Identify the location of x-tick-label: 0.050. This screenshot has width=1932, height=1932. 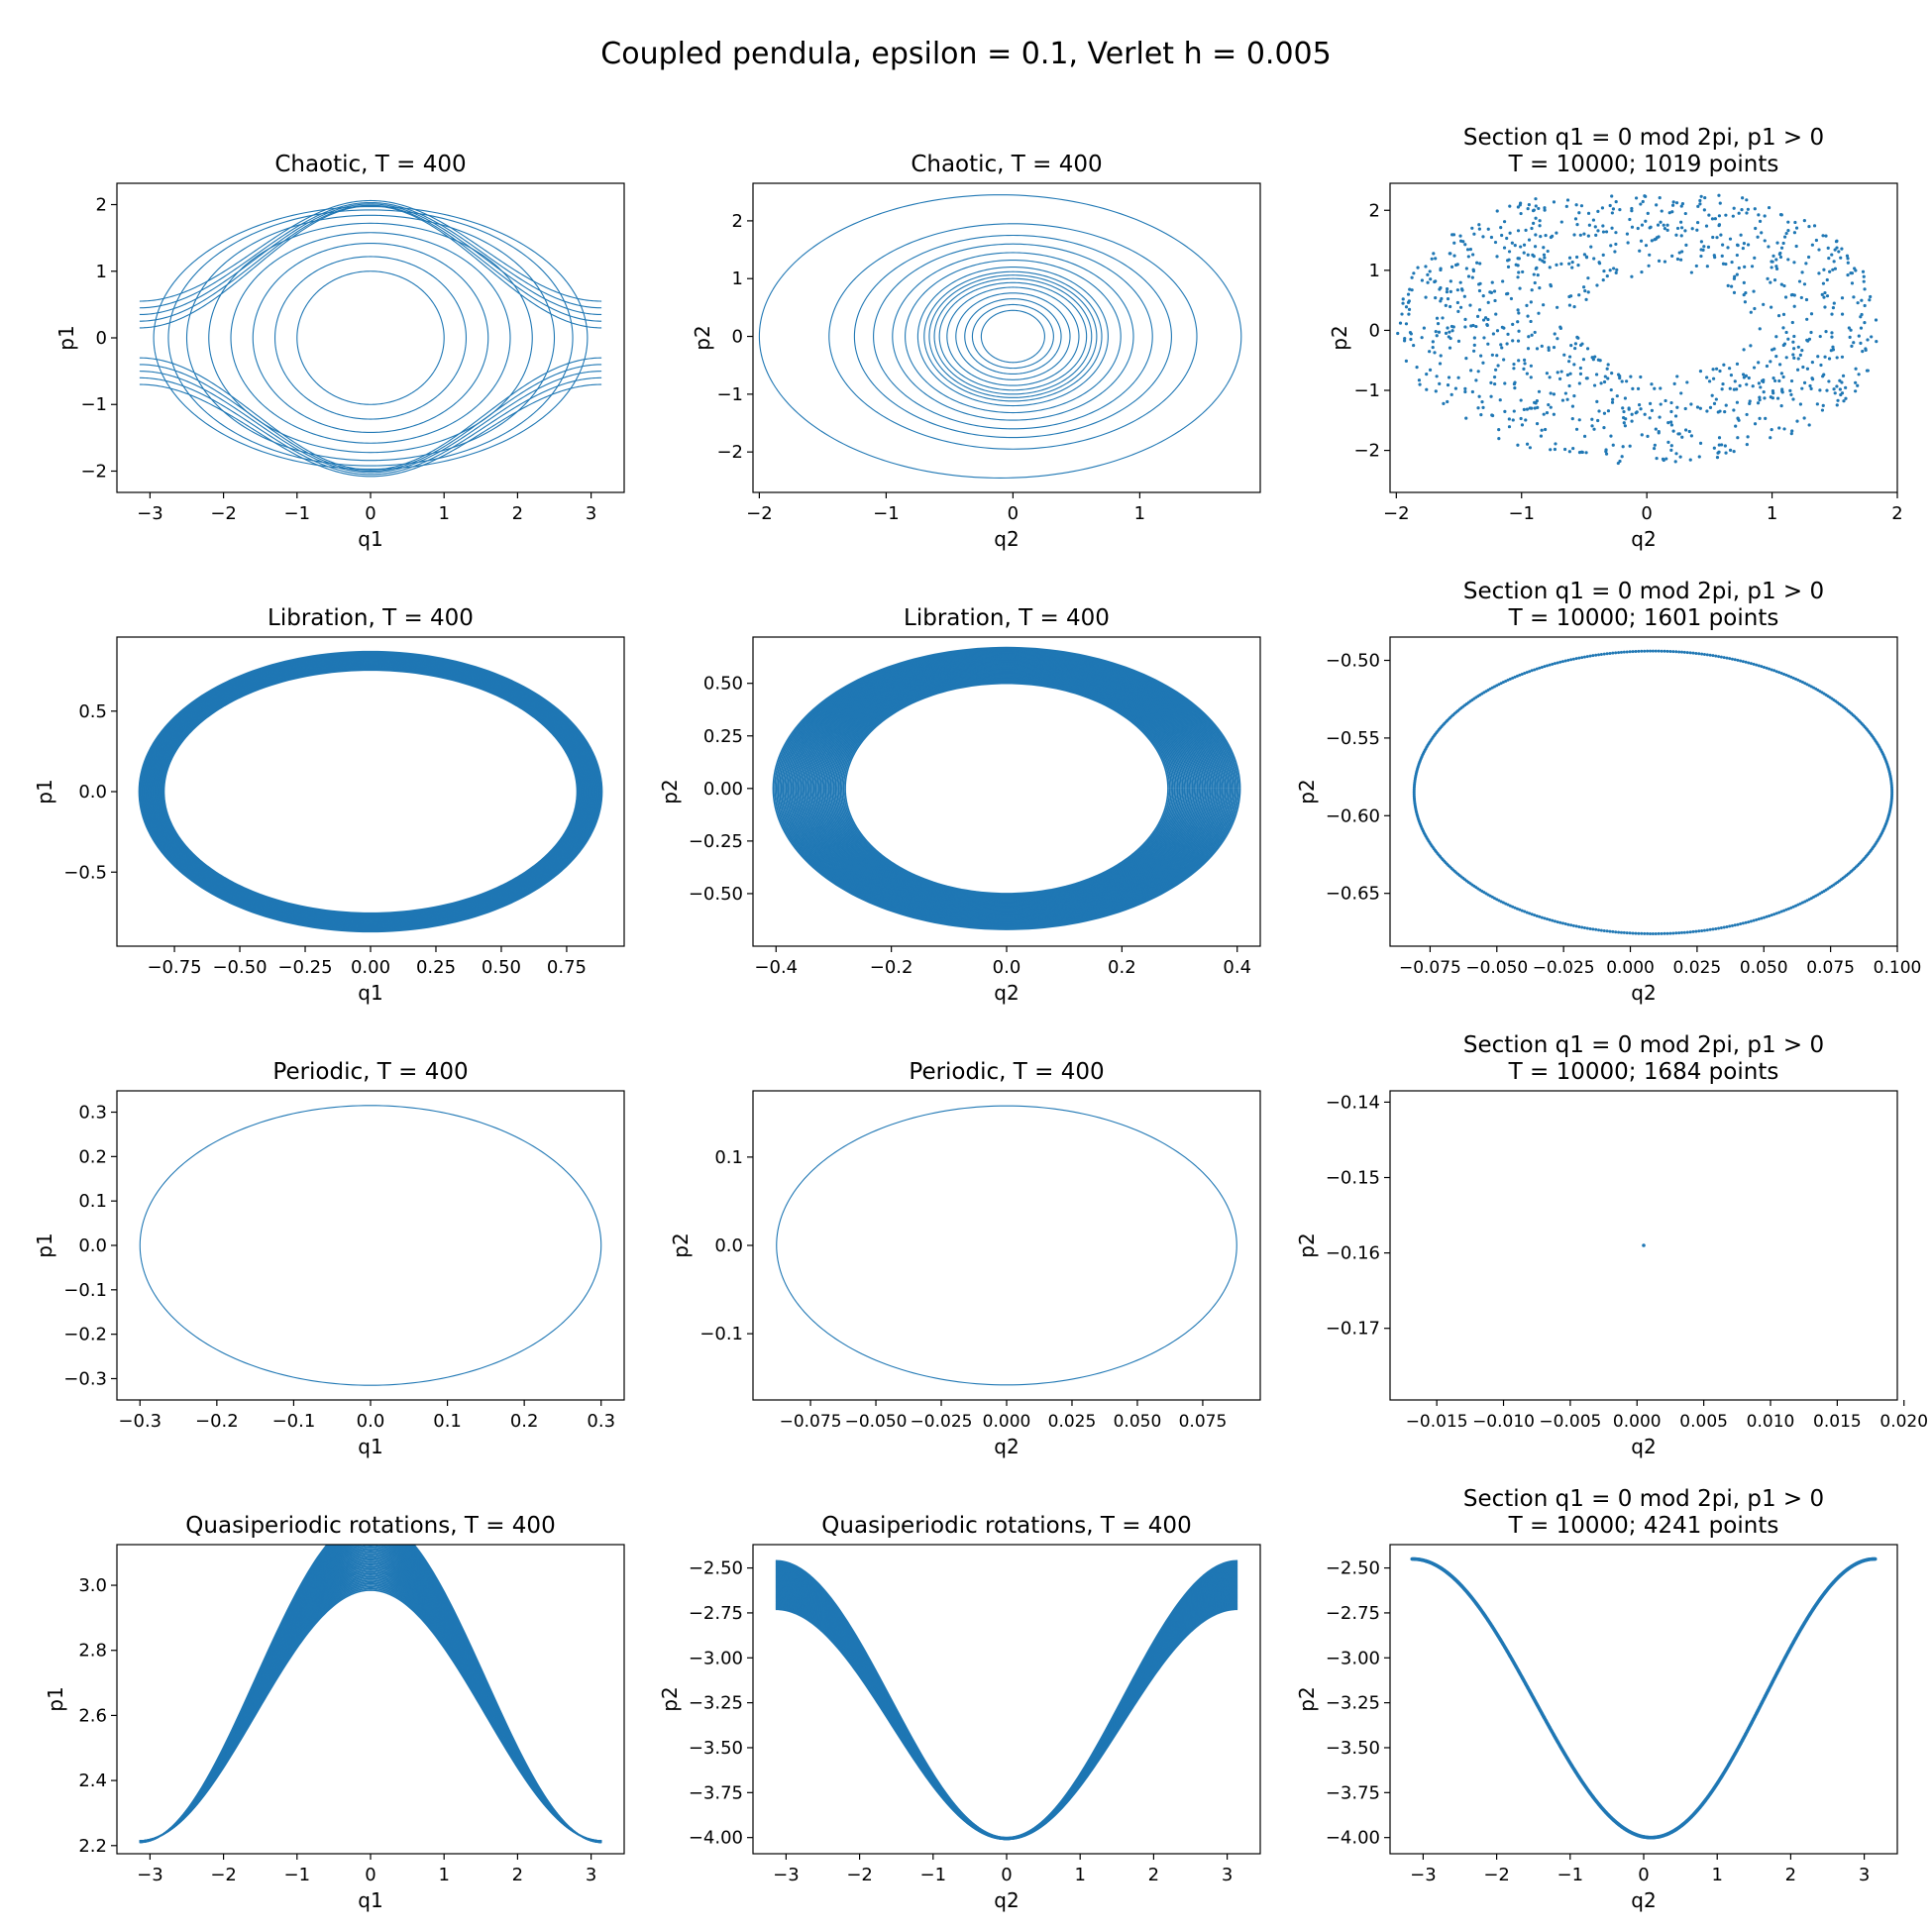
(1138, 1422).